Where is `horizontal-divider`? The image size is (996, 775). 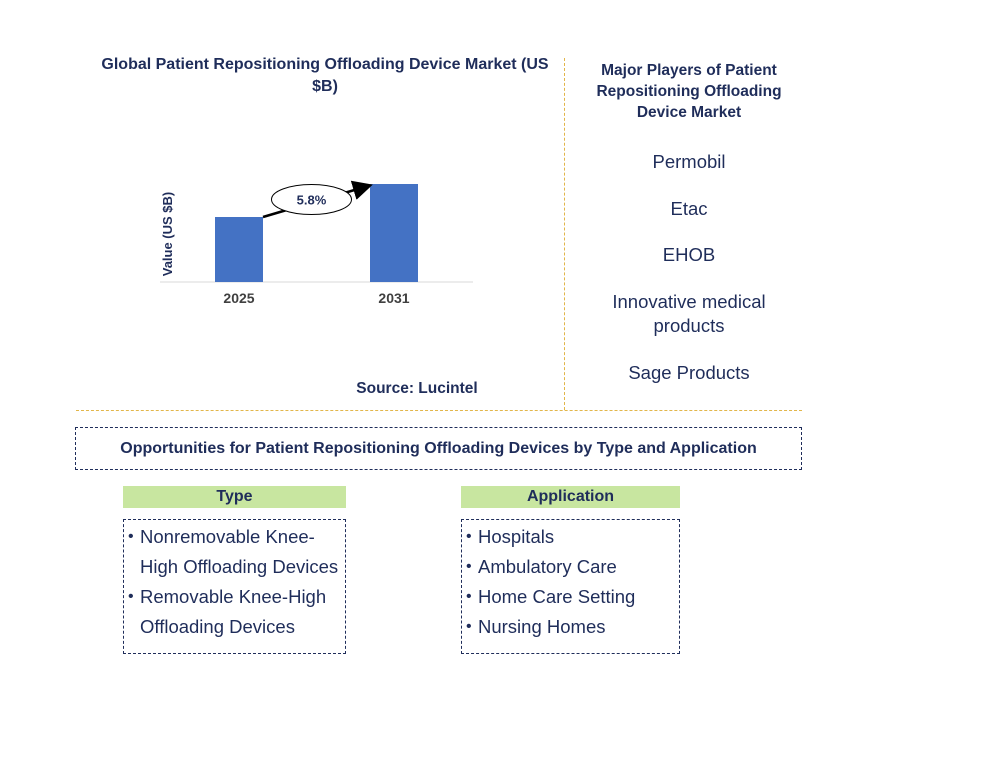
horizontal-divider is located at coordinates (439, 410).